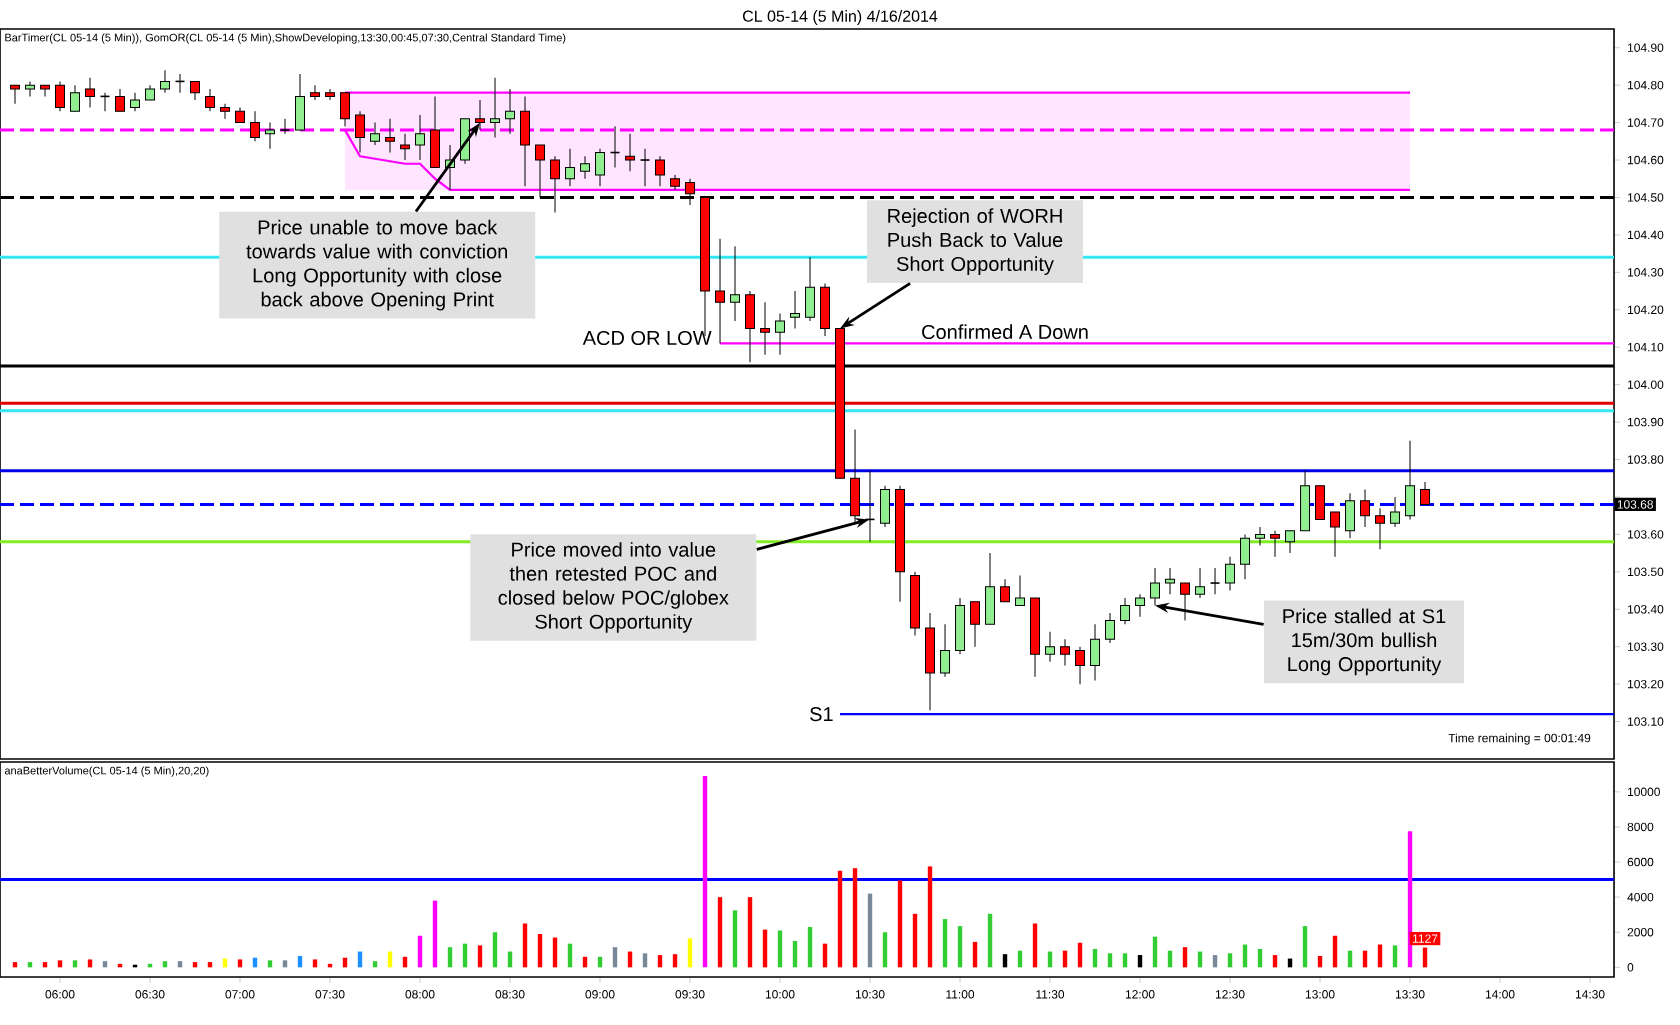  Describe the element at coordinates (1645, 197) in the screenshot. I see `y-tick-label: 104.50` at that location.